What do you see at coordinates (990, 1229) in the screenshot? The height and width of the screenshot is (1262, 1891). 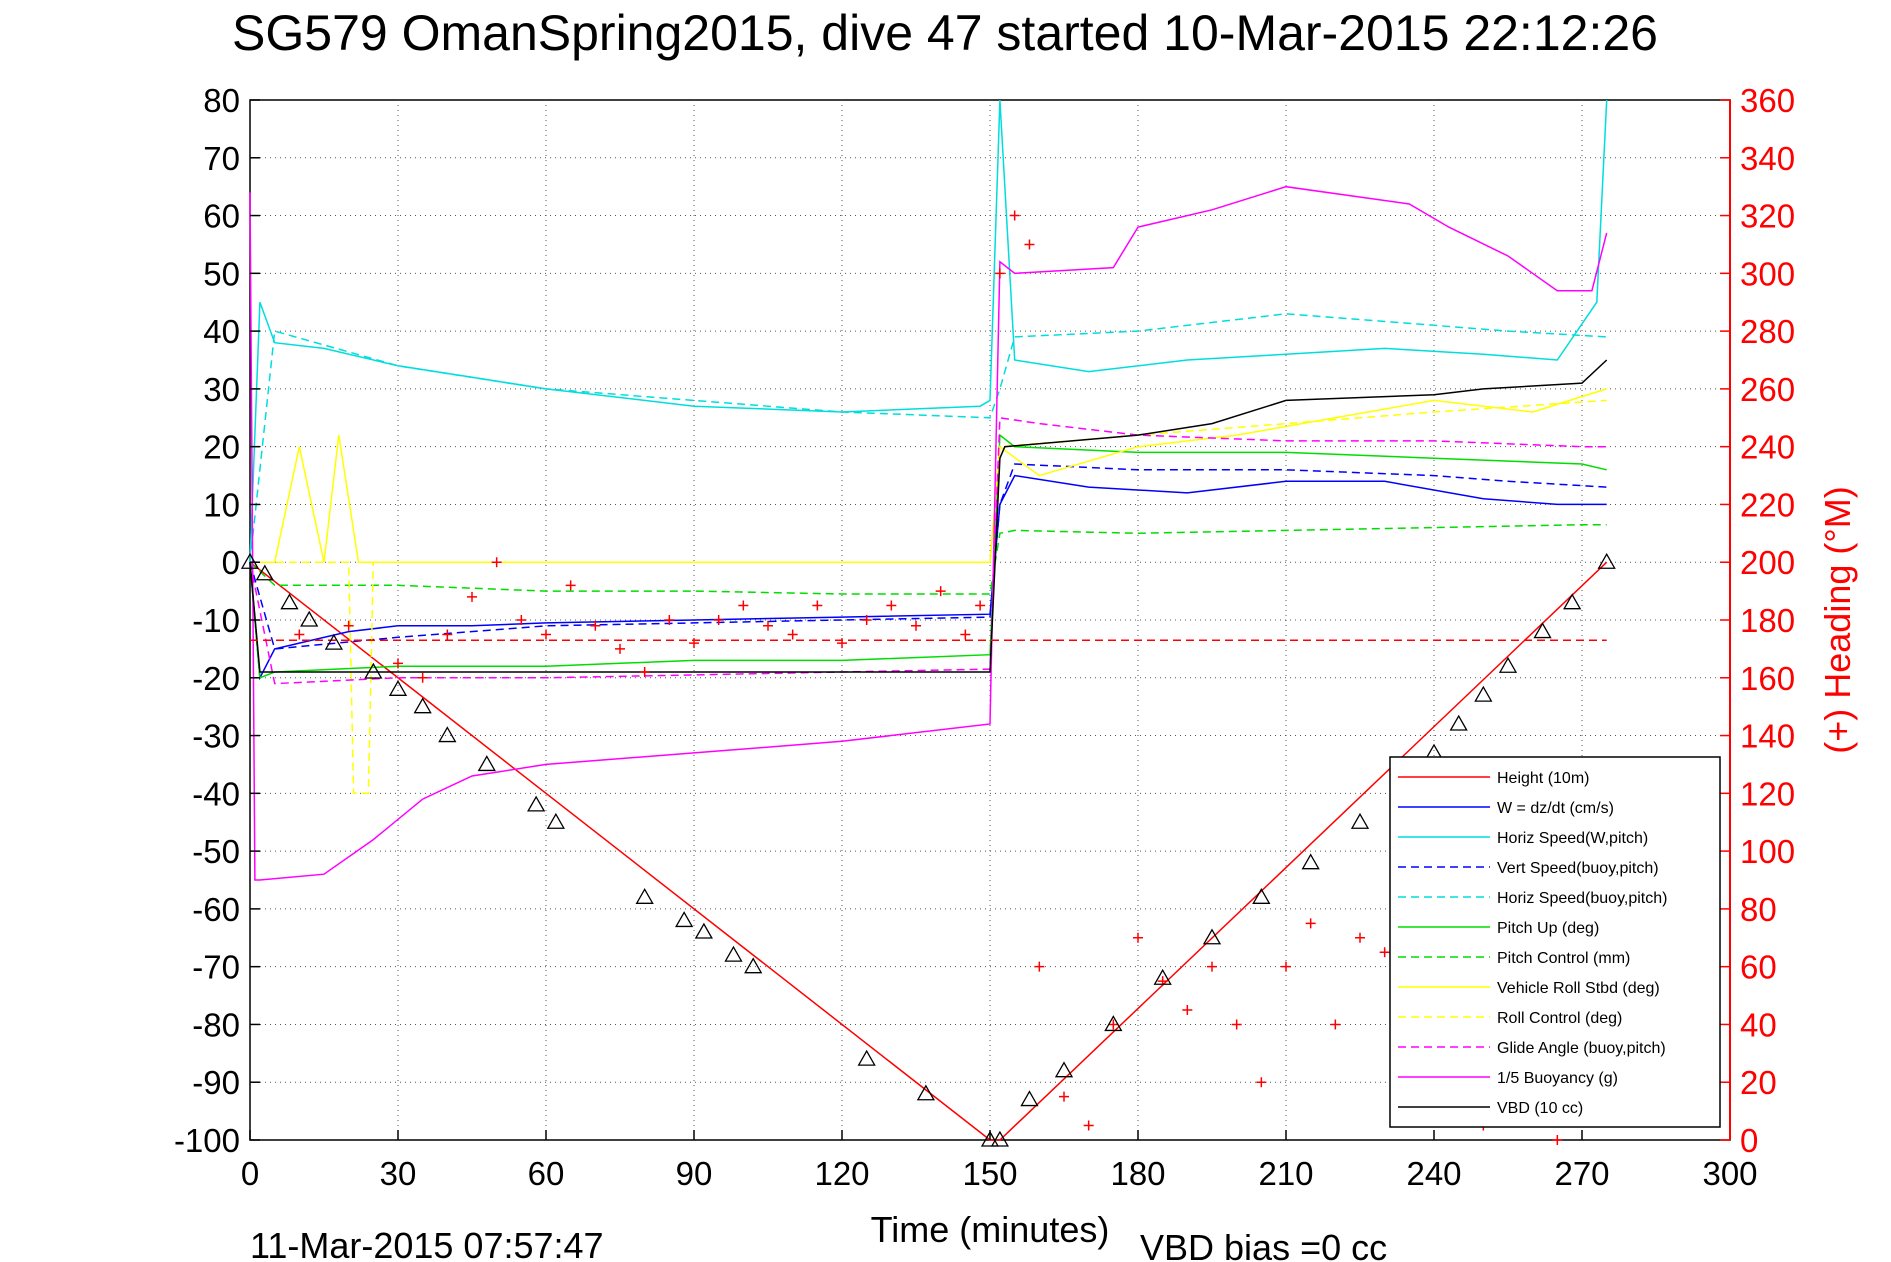 I see `x-axis-label: Time (minutes)` at bounding box center [990, 1229].